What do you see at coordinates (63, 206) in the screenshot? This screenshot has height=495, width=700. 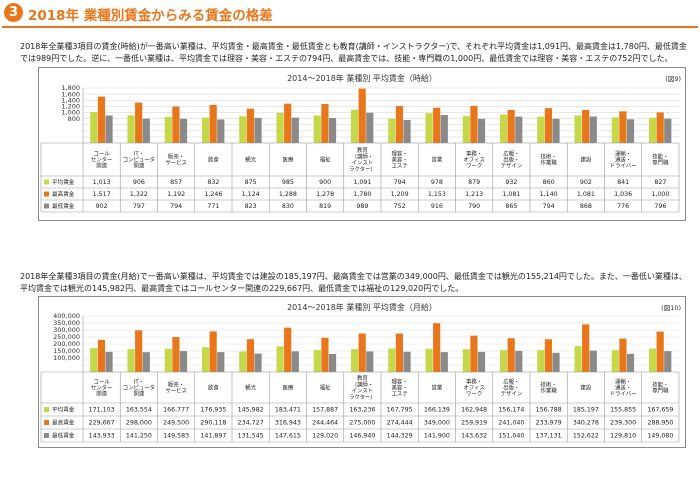 I see `legend-label-min: 最低賃金` at bounding box center [63, 206].